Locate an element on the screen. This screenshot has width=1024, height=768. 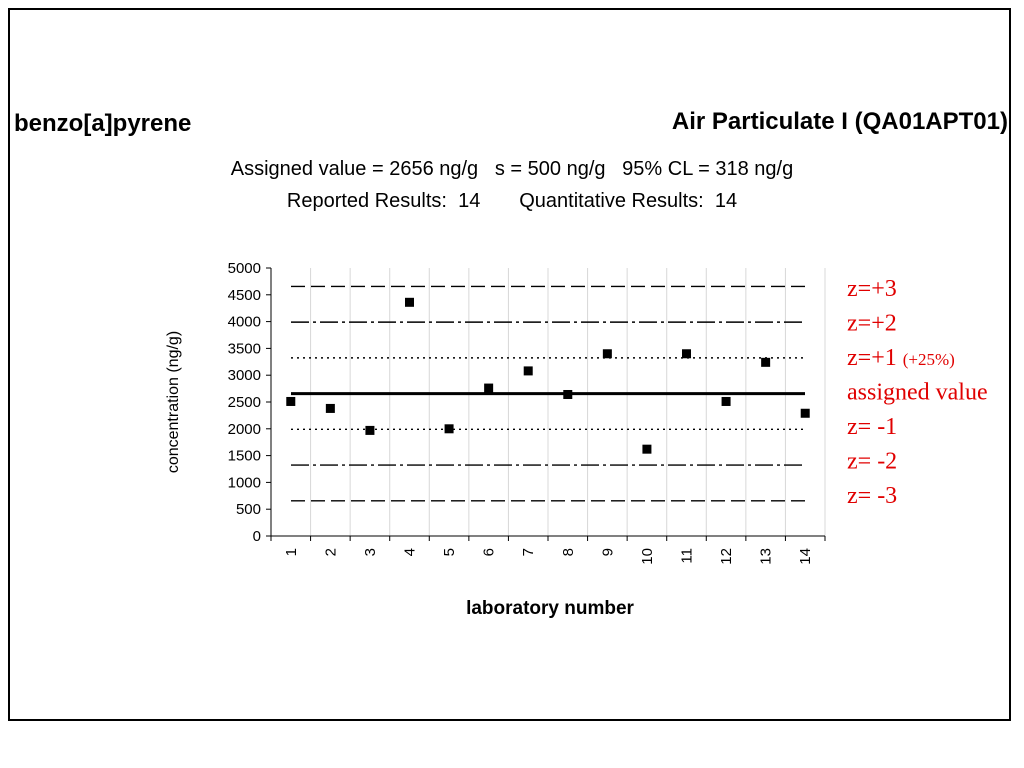
legend-label: z= -1 is located at coordinates (872, 427).